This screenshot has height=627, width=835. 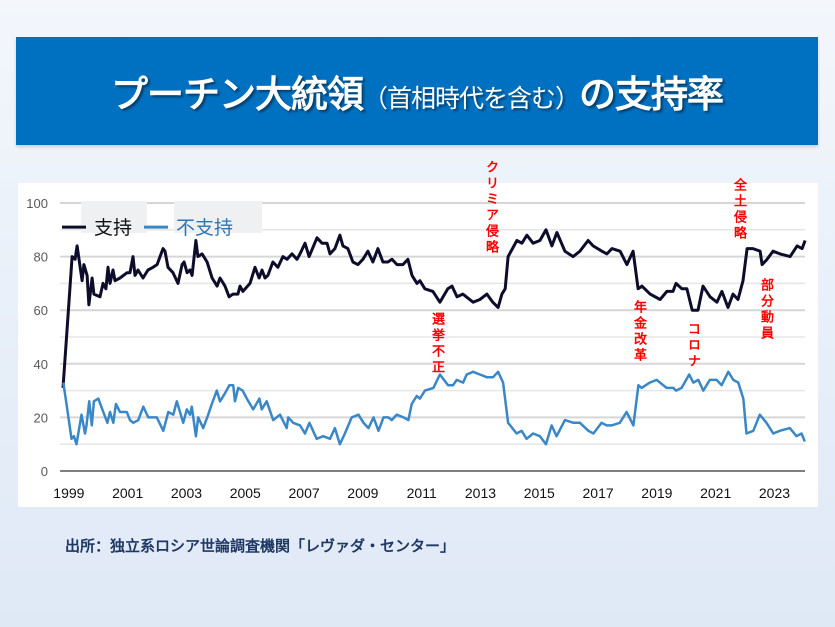 I want to click on annotation-partial-mobilization: 部分動員, so click(x=765, y=310).